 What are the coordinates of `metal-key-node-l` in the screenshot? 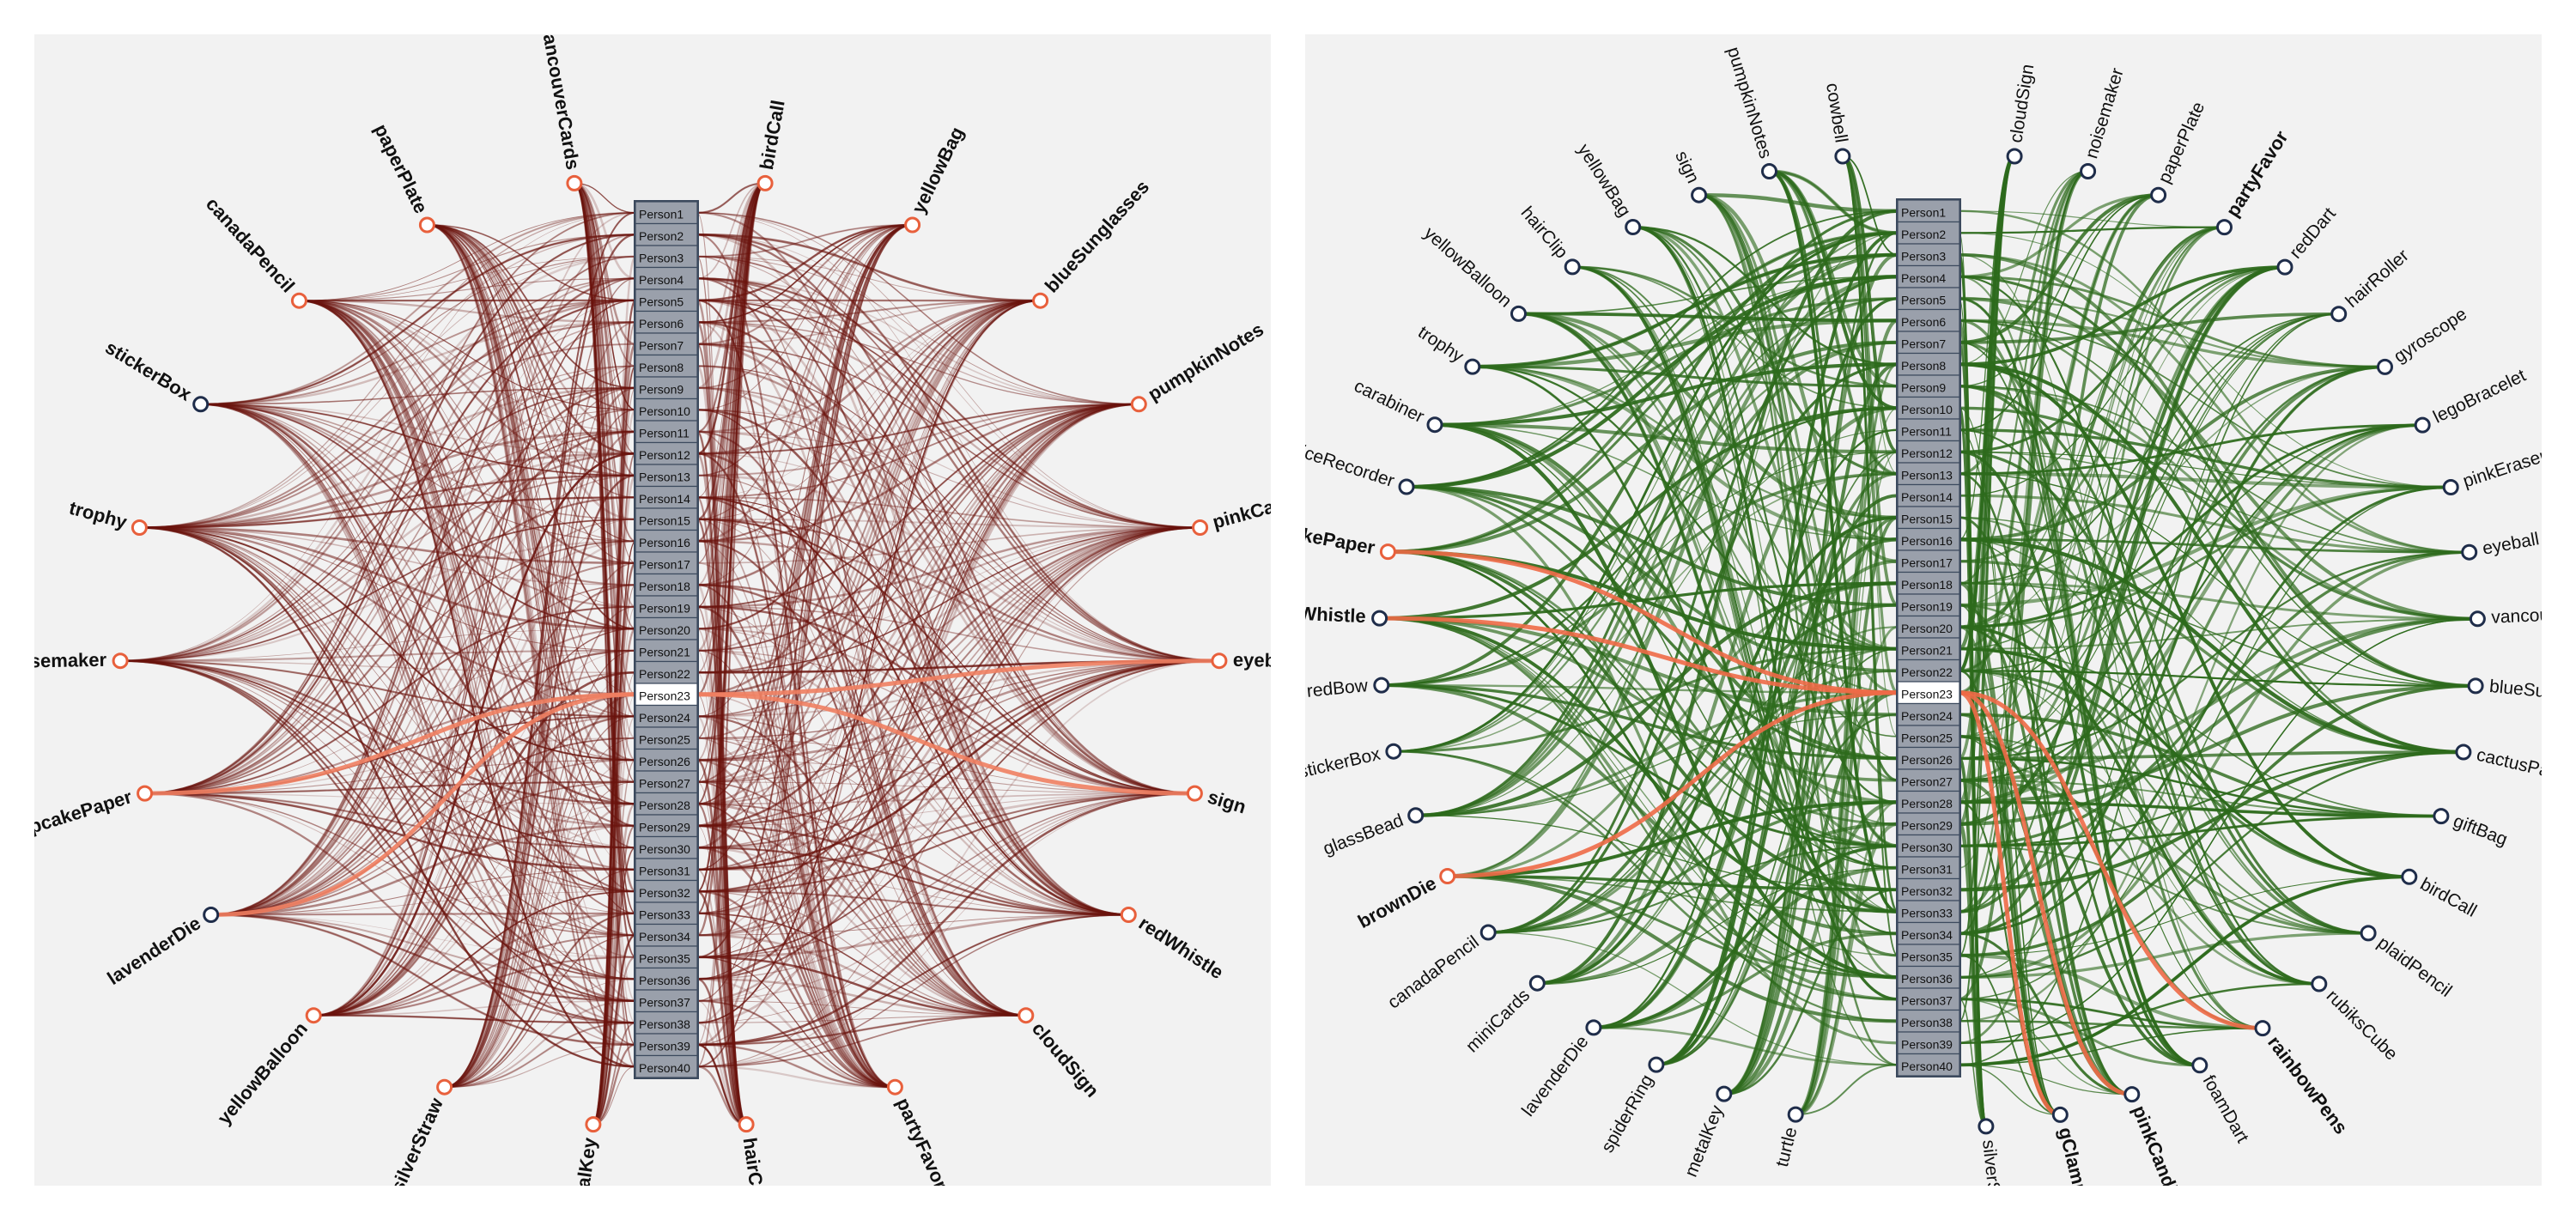 It's located at (594, 1124).